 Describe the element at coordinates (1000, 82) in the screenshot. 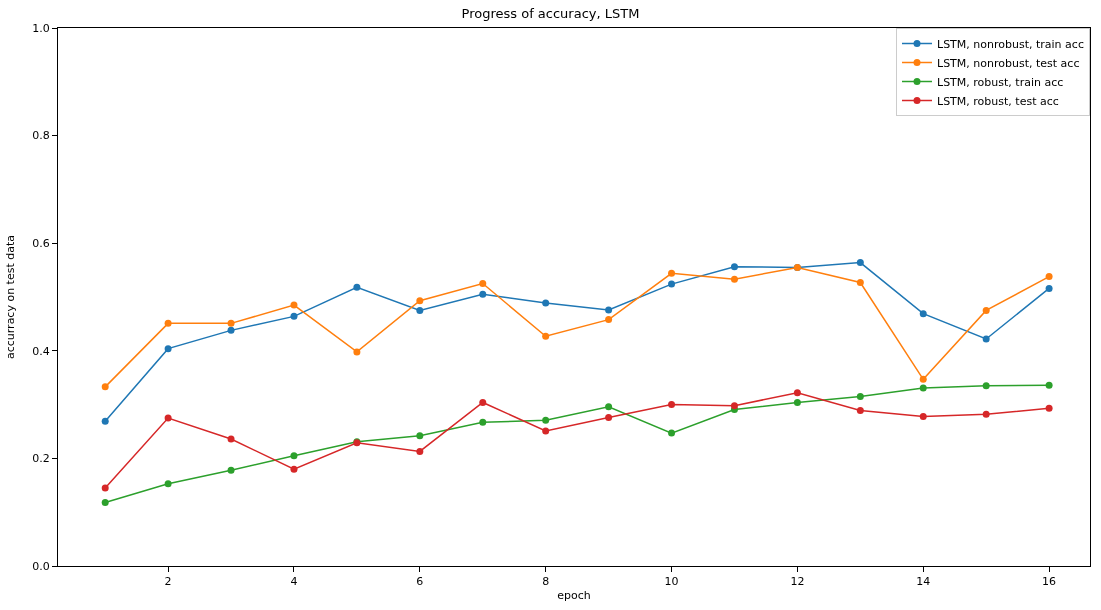

I see `legend-label: LSTM, robust, train acc` at that location.